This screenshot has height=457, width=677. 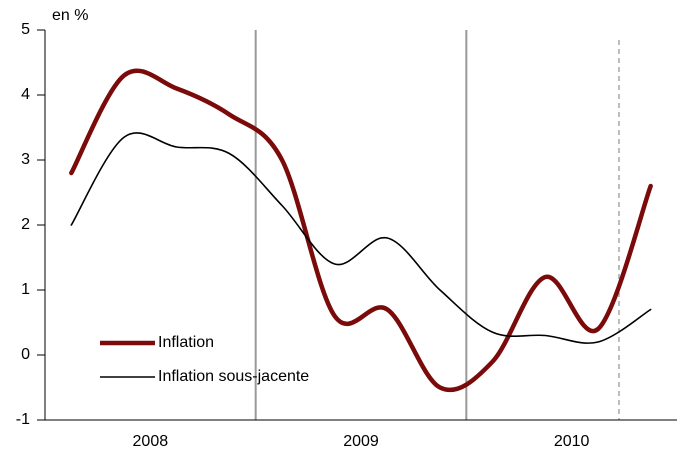 What do you see at coordinates (23, 419) in the screenshot?
I see `y-tick-label: -1` at bounding box center [23, 419].